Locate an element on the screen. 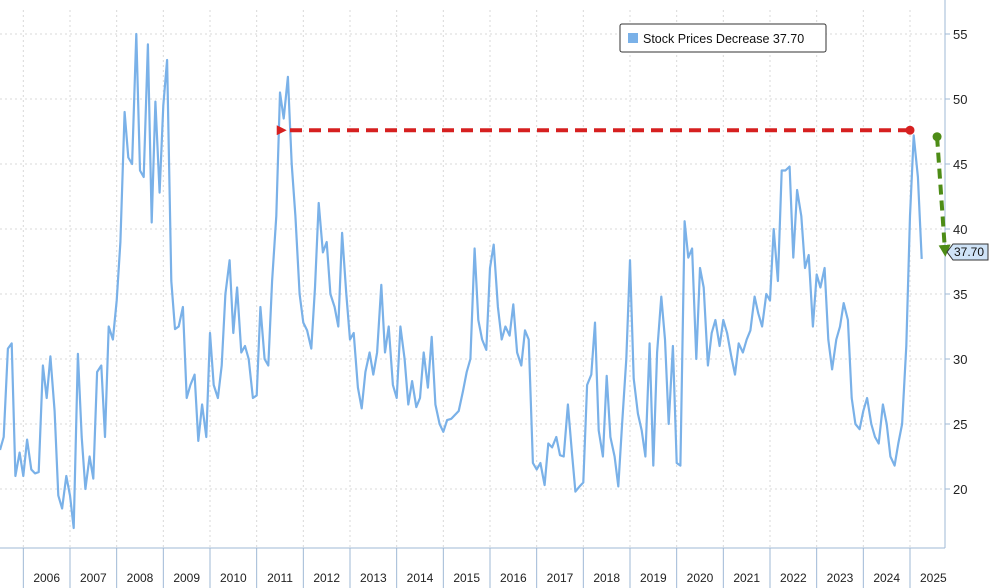 The image size is (990, 588). last-value-badge-shape is located at coordinates (967, 252).